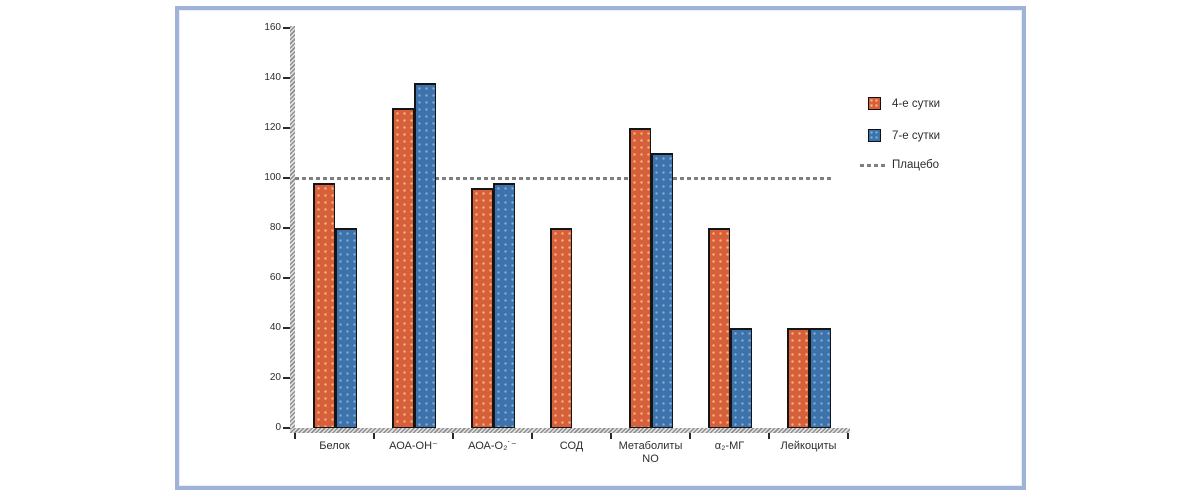 The image size is (1200, 495). Describe the element at coordinates (808, 446) in the screenshot. I see `x-axis-category-label: Лейкоциты` at that location.